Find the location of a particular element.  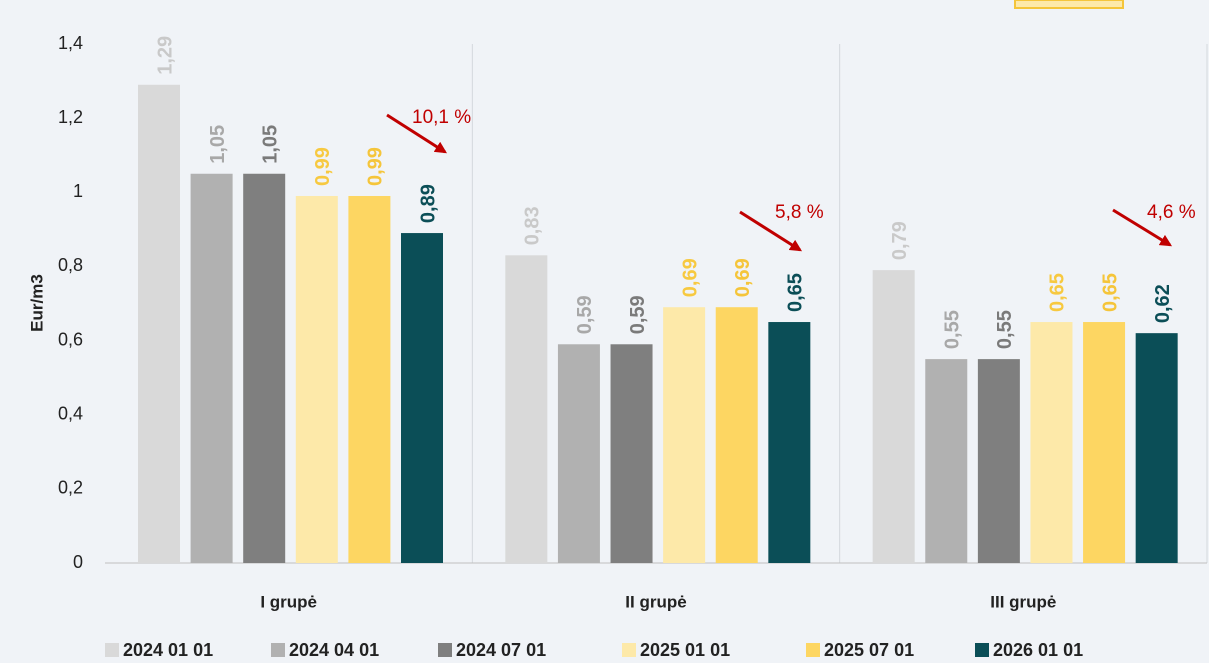

annotation: 10,1 % is located at coordinates (441, 117).